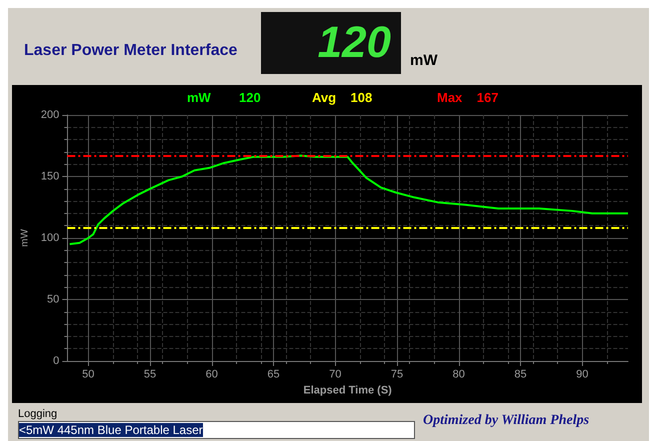  Describe the element at coordinates (347, 390) in the screenshot. I see `x-axis-title: Elapsed Time (S)` at that location.